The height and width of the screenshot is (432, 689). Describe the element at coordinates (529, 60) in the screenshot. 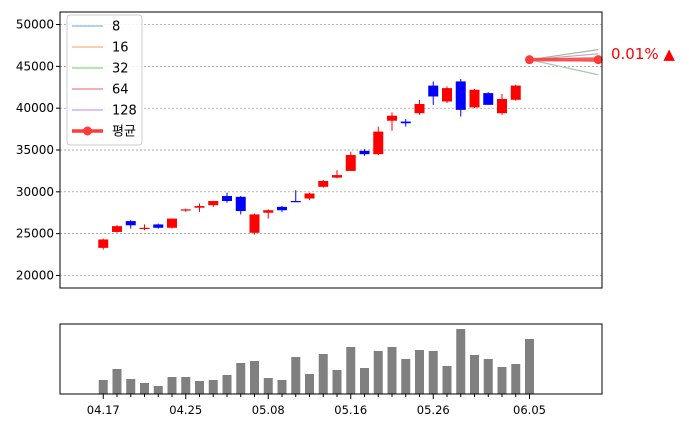

I see `forecast-start-marker` at that location.